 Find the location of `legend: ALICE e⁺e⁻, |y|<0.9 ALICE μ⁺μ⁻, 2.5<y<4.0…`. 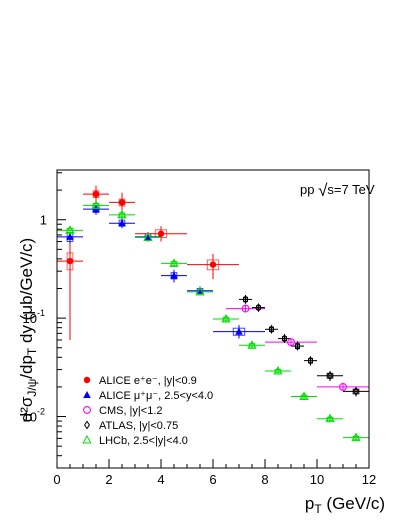

legend: ALICE e⁺e⁻, |y|<0.9 ALICE μ⁺μ⁻, 2.5<y<4.0… is located at coordinates (147, 411).